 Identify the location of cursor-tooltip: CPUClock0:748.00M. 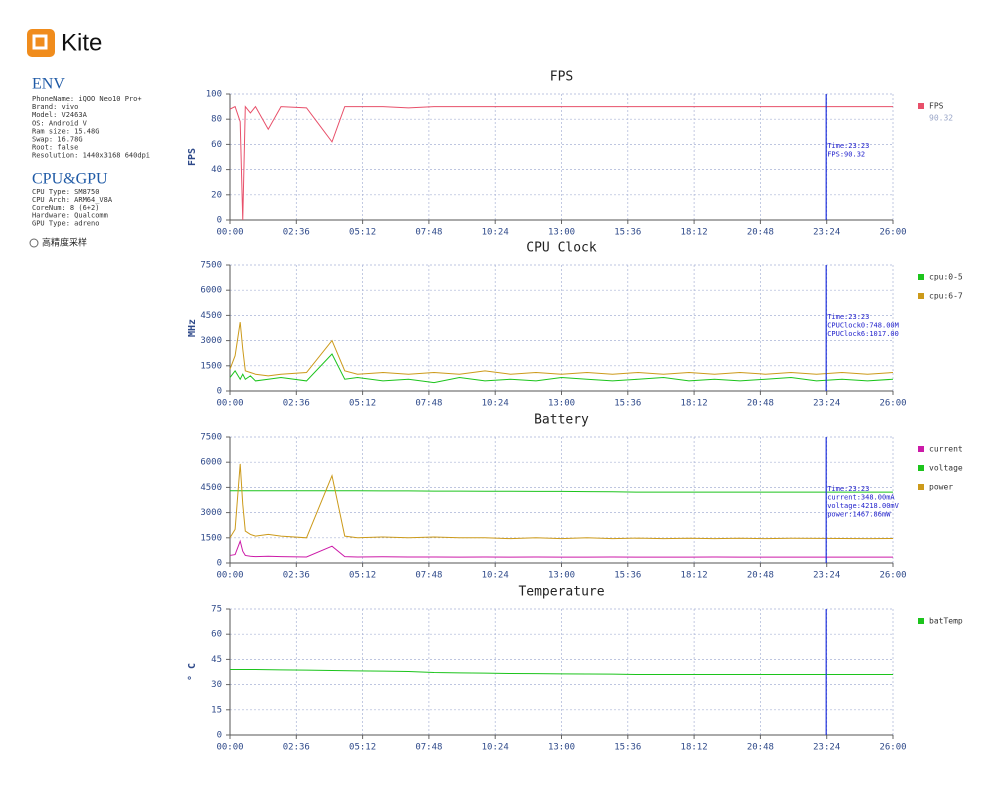
(863, 326).